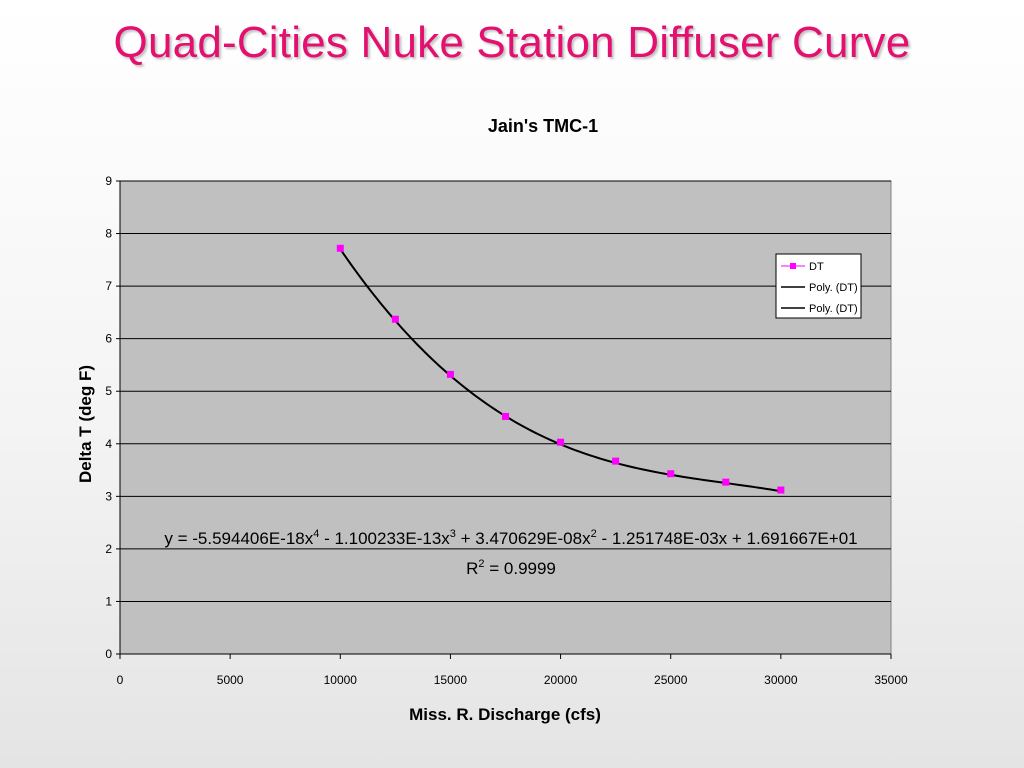 The height and width of the screenshot is (768, 1024). Describe the element at coordinates (230, 680) in the screenshot. I see `x-tick-label: 5000` at that location.